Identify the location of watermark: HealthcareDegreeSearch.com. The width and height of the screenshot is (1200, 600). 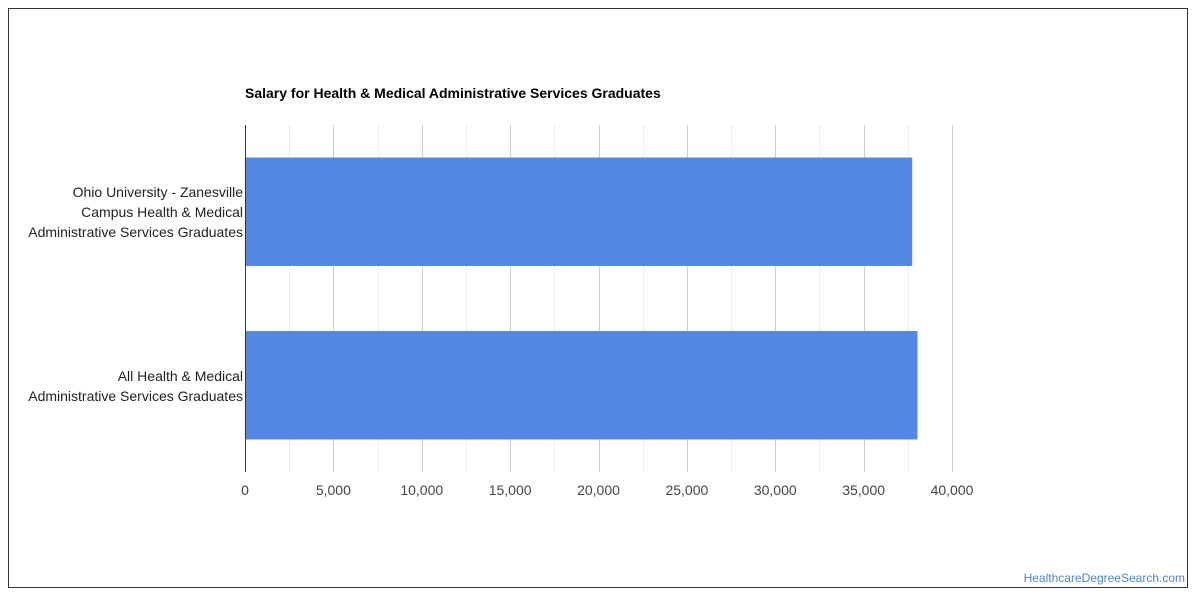
(1104, 578).